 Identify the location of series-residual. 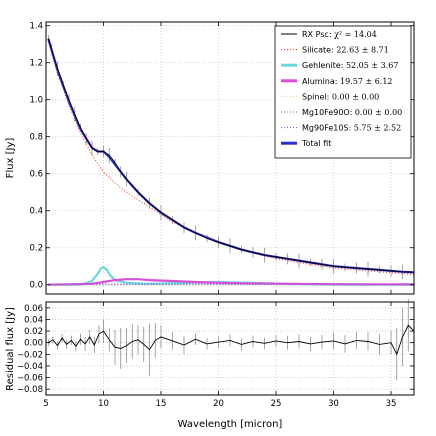
(231, 340).